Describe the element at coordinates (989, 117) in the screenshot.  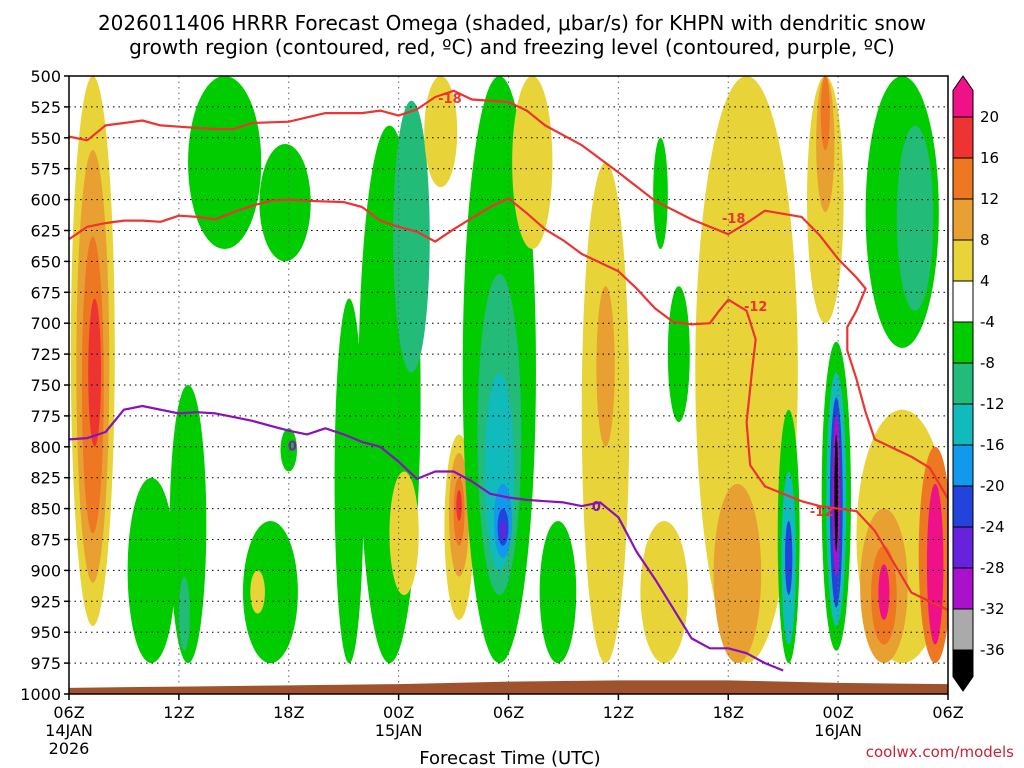
I see `colorbar-label-0: 20` at that location.